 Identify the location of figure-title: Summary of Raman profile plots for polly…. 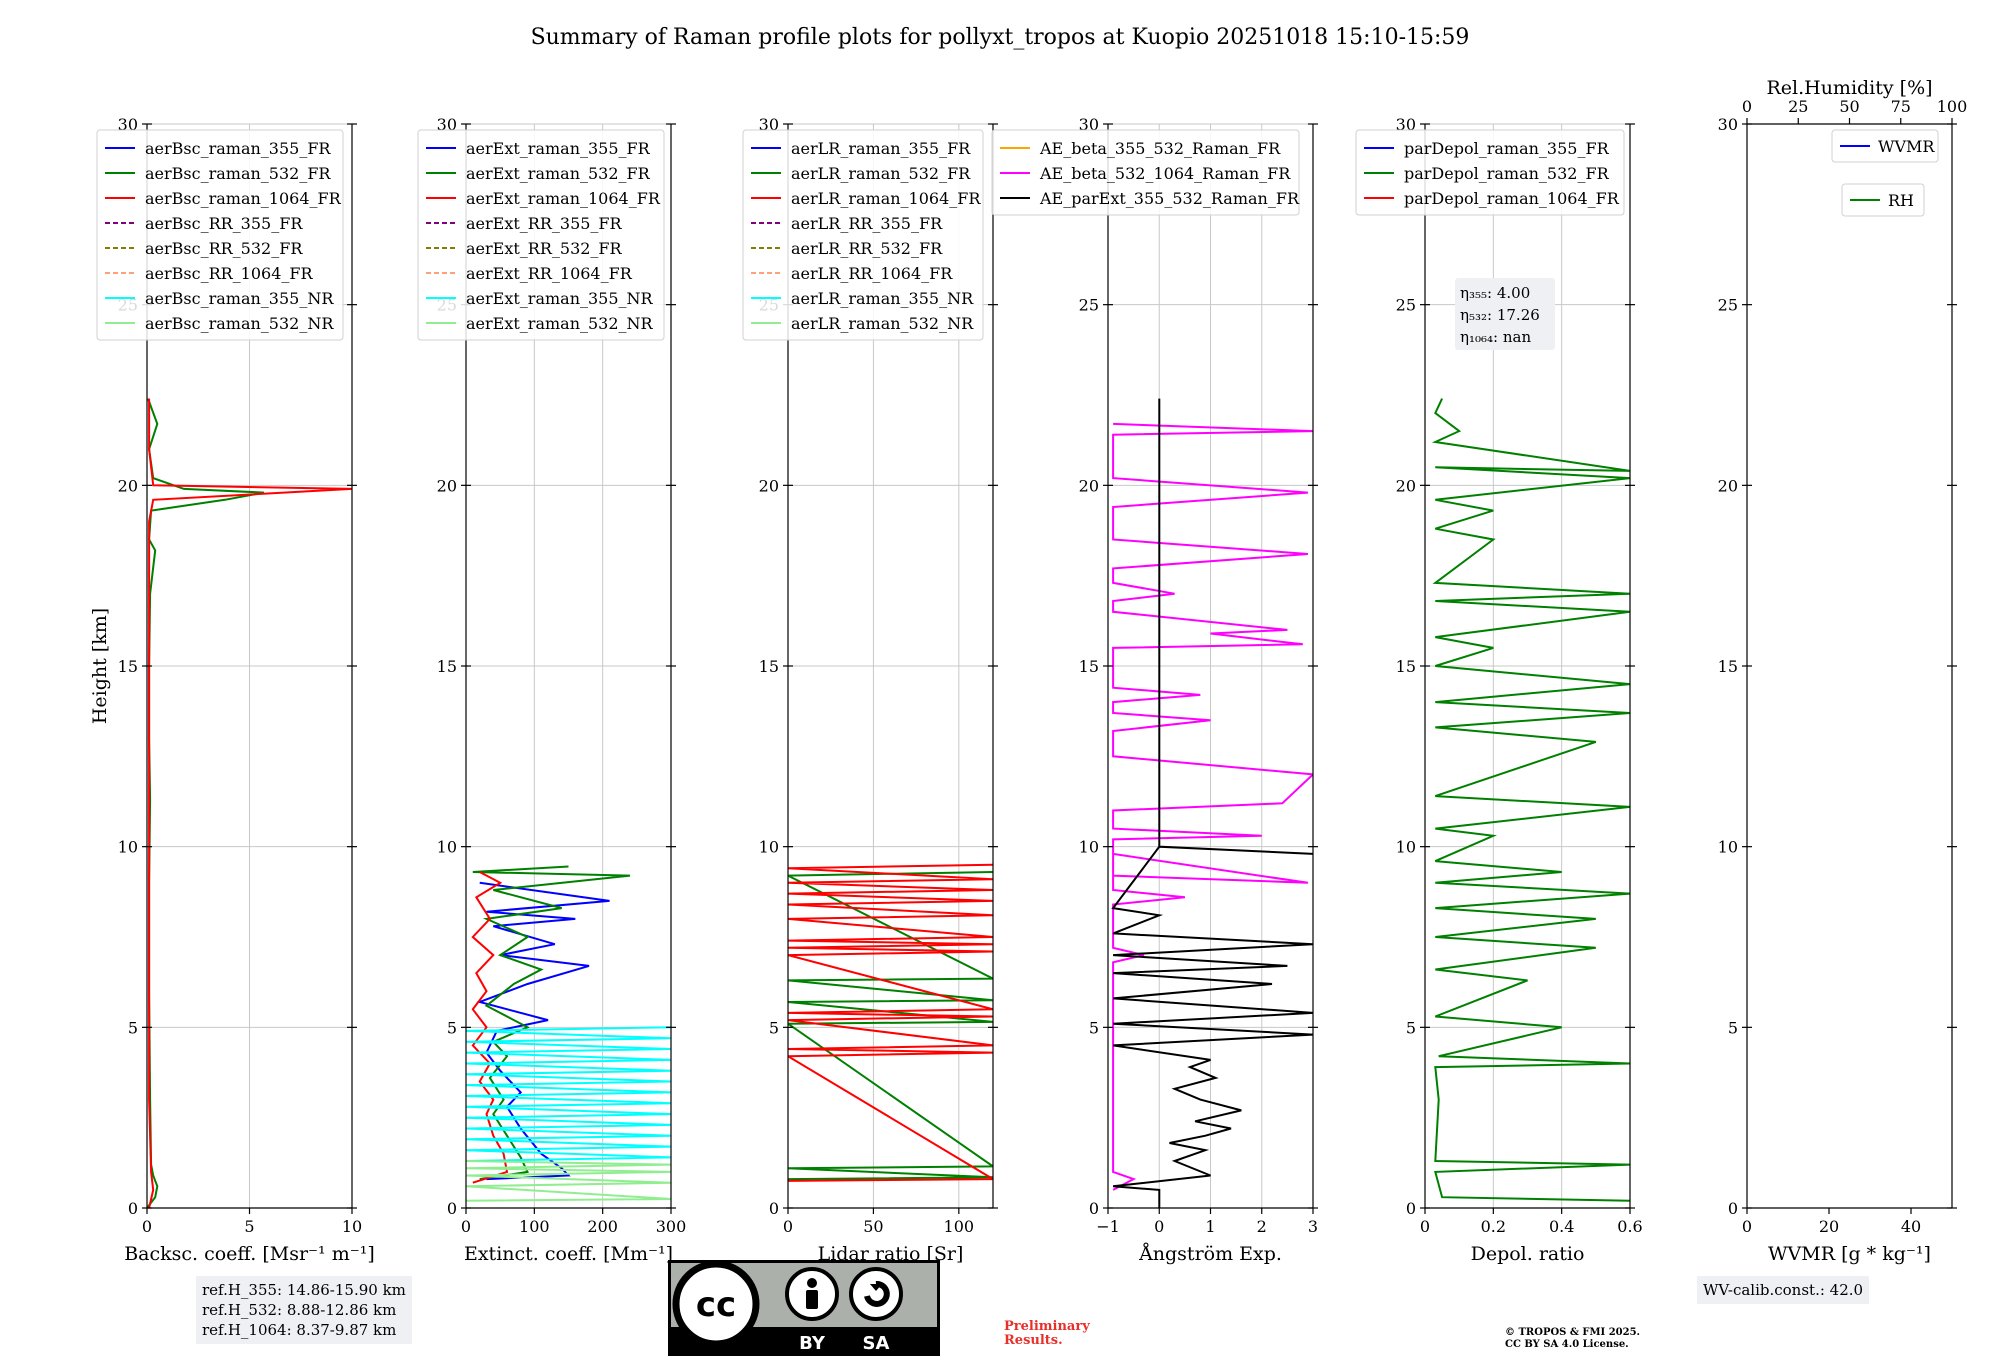
(1000, 37).